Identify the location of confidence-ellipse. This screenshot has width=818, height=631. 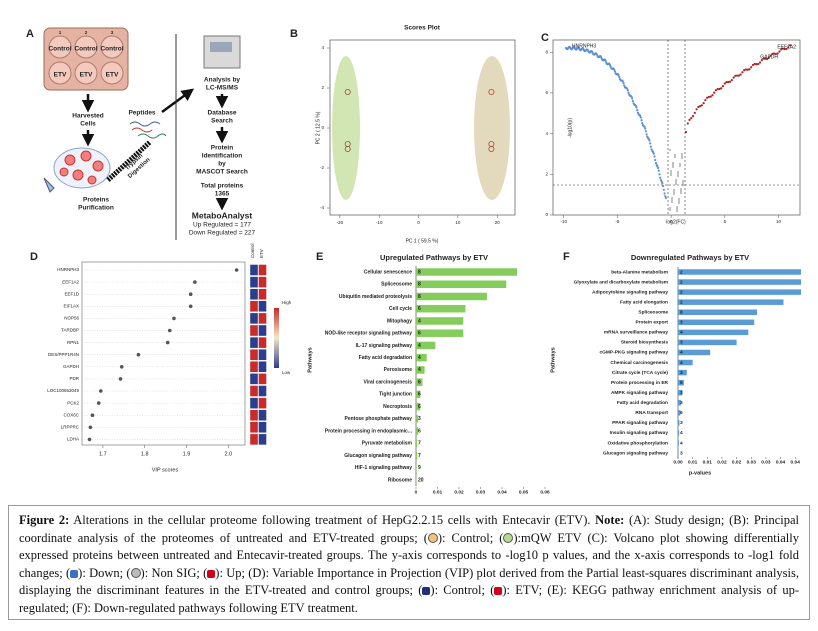
(346, 128).